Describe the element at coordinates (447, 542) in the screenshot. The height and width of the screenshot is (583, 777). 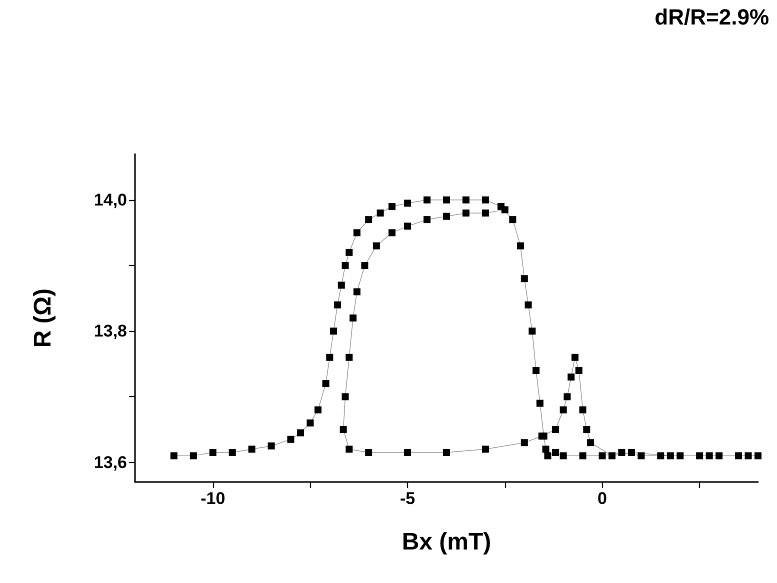
I see `x-axis-title: Bx (mT)` at that location.